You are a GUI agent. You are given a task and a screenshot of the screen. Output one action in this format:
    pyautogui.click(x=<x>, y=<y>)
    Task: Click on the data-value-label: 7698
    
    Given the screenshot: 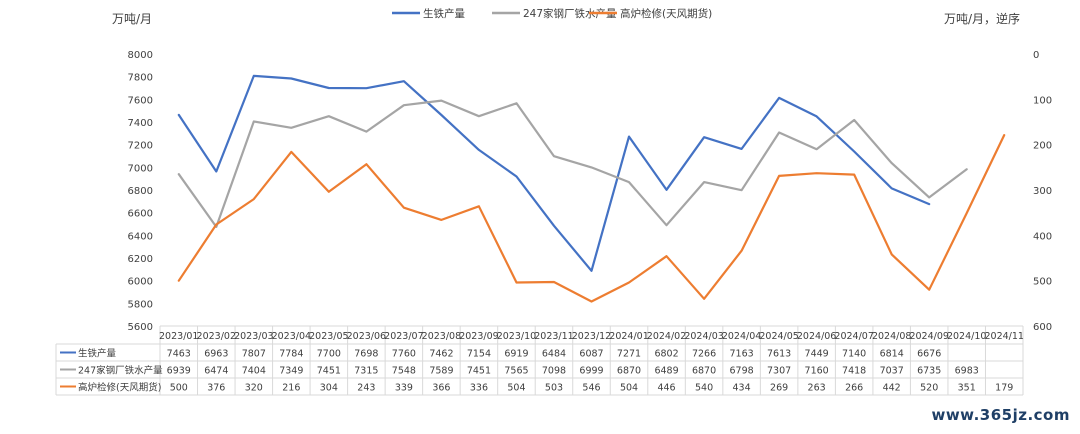 What is the action you would take?
    pyautogui.click(x=366, y=354)
    